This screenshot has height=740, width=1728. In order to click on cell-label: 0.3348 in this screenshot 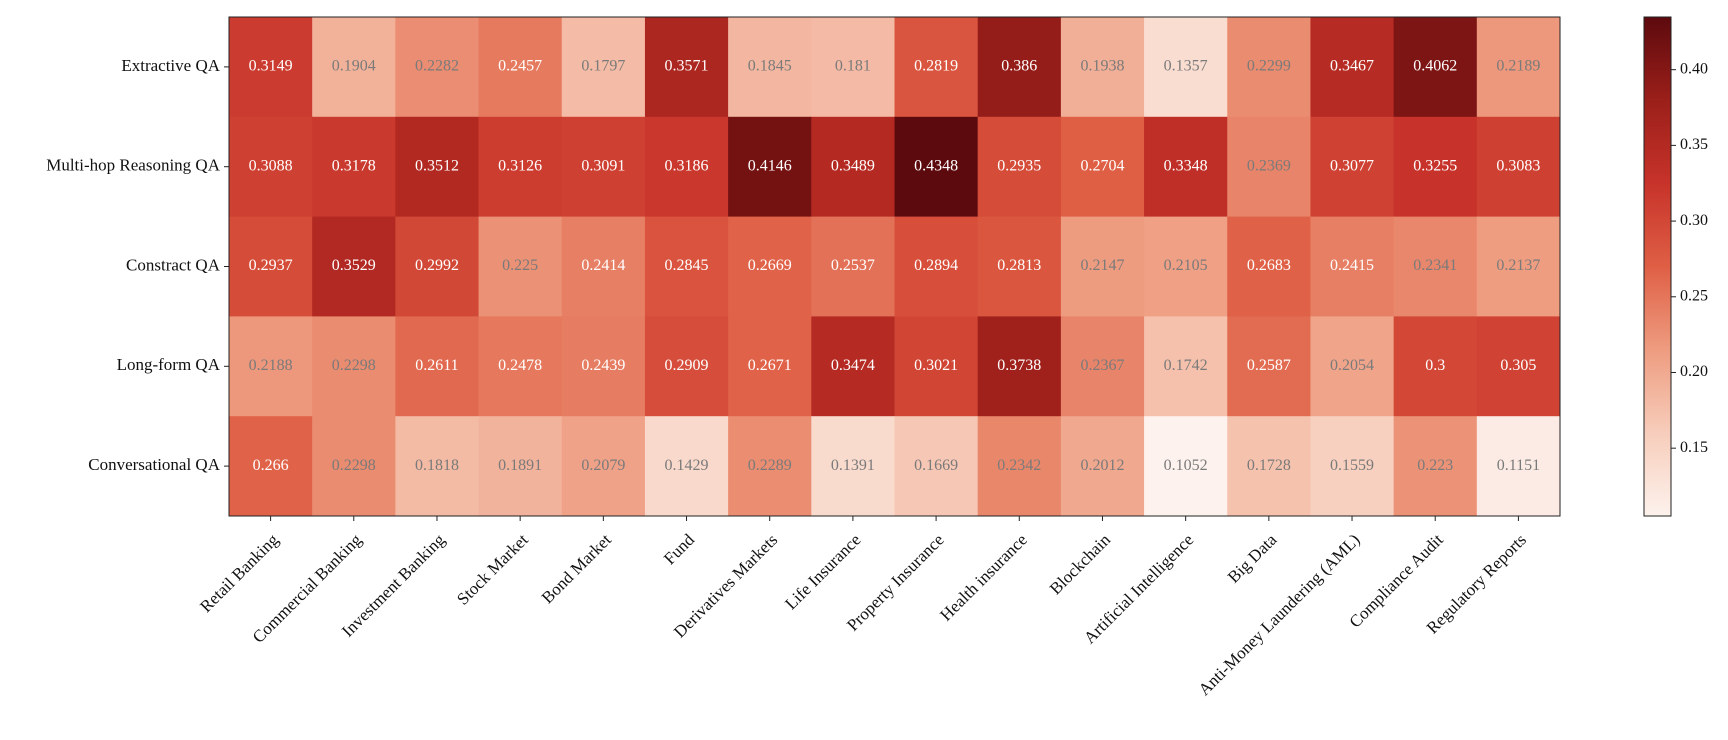, I will do `click(1186, 165)`.